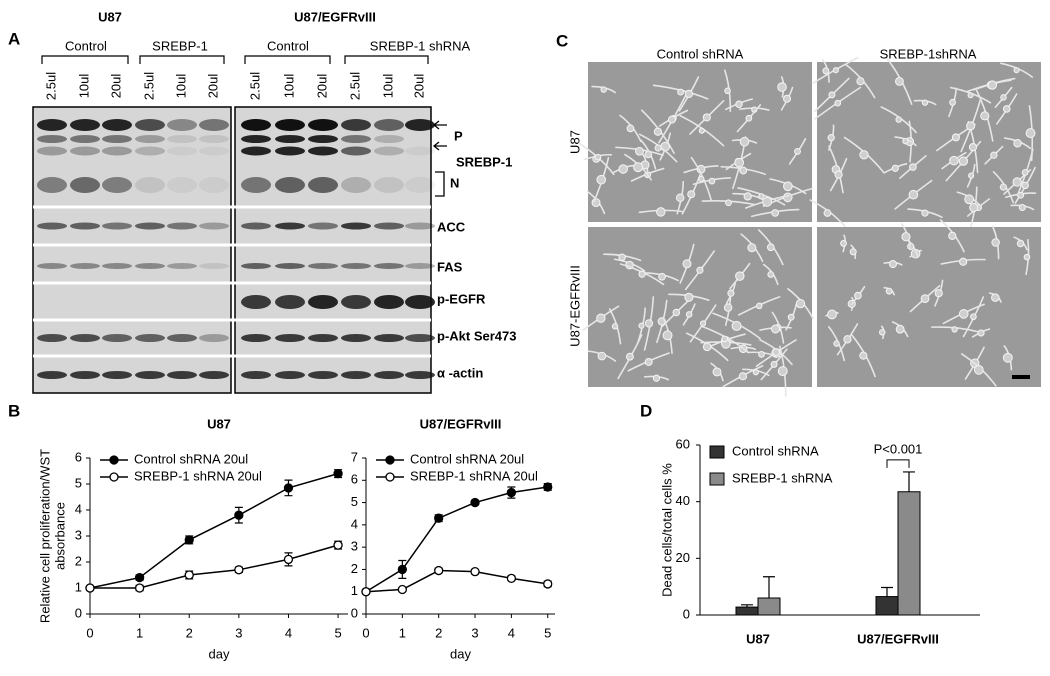 The image size is (1050, 676). Describe the element at coordinates (78, 560) in the screenshot. I see `y-tick-label: 2` at that location.